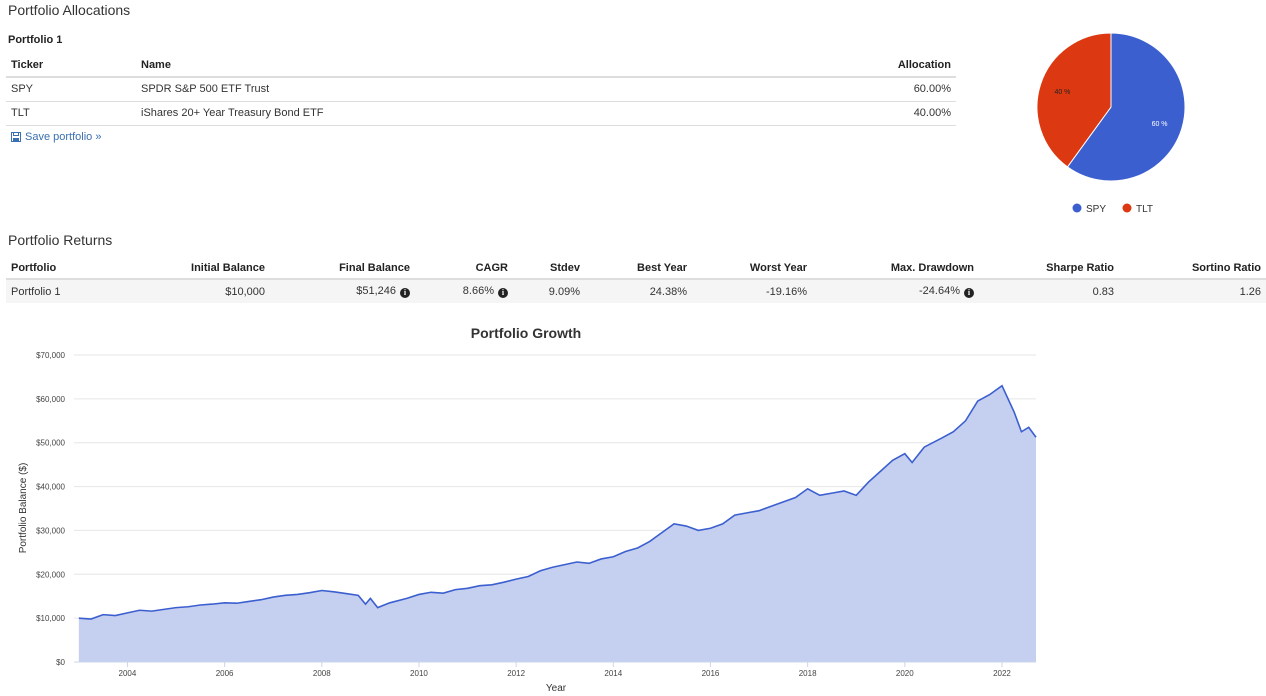 This screenshot has width=1266, height=696. What do you see at coordinates (128, 673) in the screenshot?
I see `x-tick-label: 2004` at bounding box center [128, 673].